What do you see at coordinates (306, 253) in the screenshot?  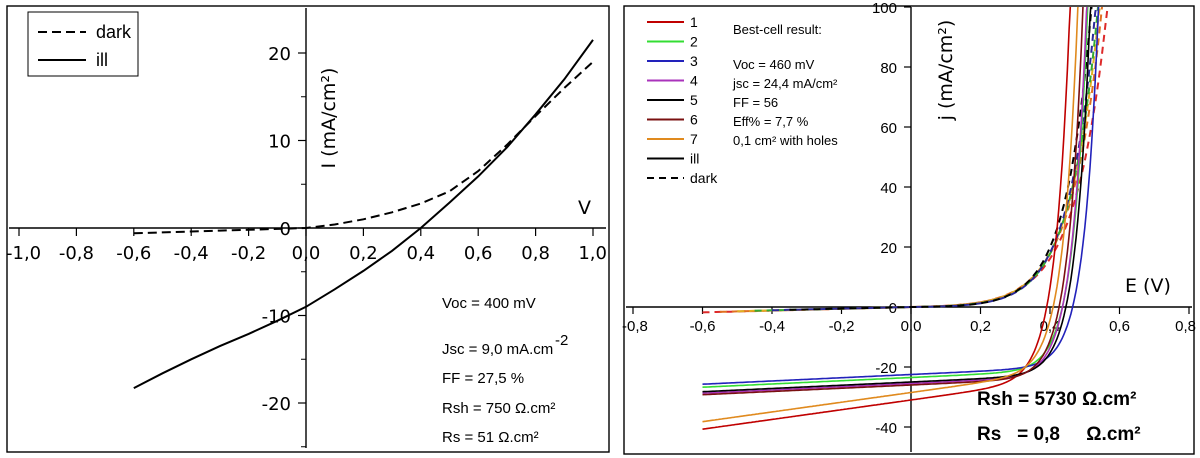 I see `left-x-tick-label: 0,0` at bounding box center [306, 253].